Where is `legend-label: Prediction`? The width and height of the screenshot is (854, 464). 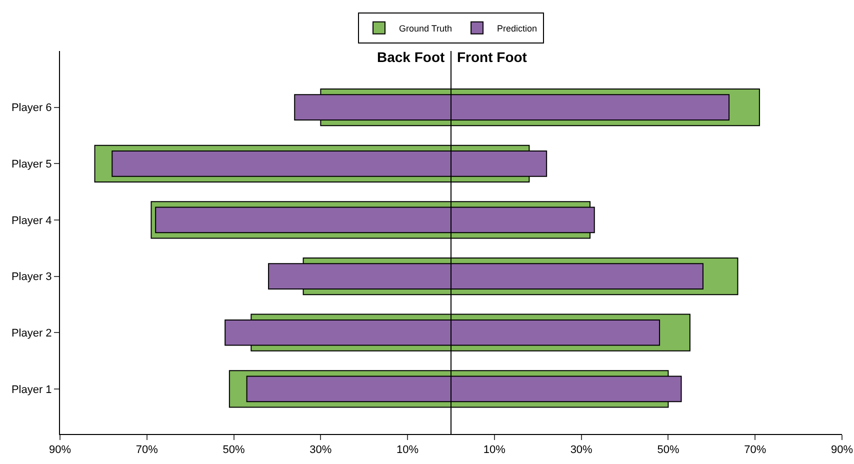 legend-label: Prediction is located at coordinates (517, 28).